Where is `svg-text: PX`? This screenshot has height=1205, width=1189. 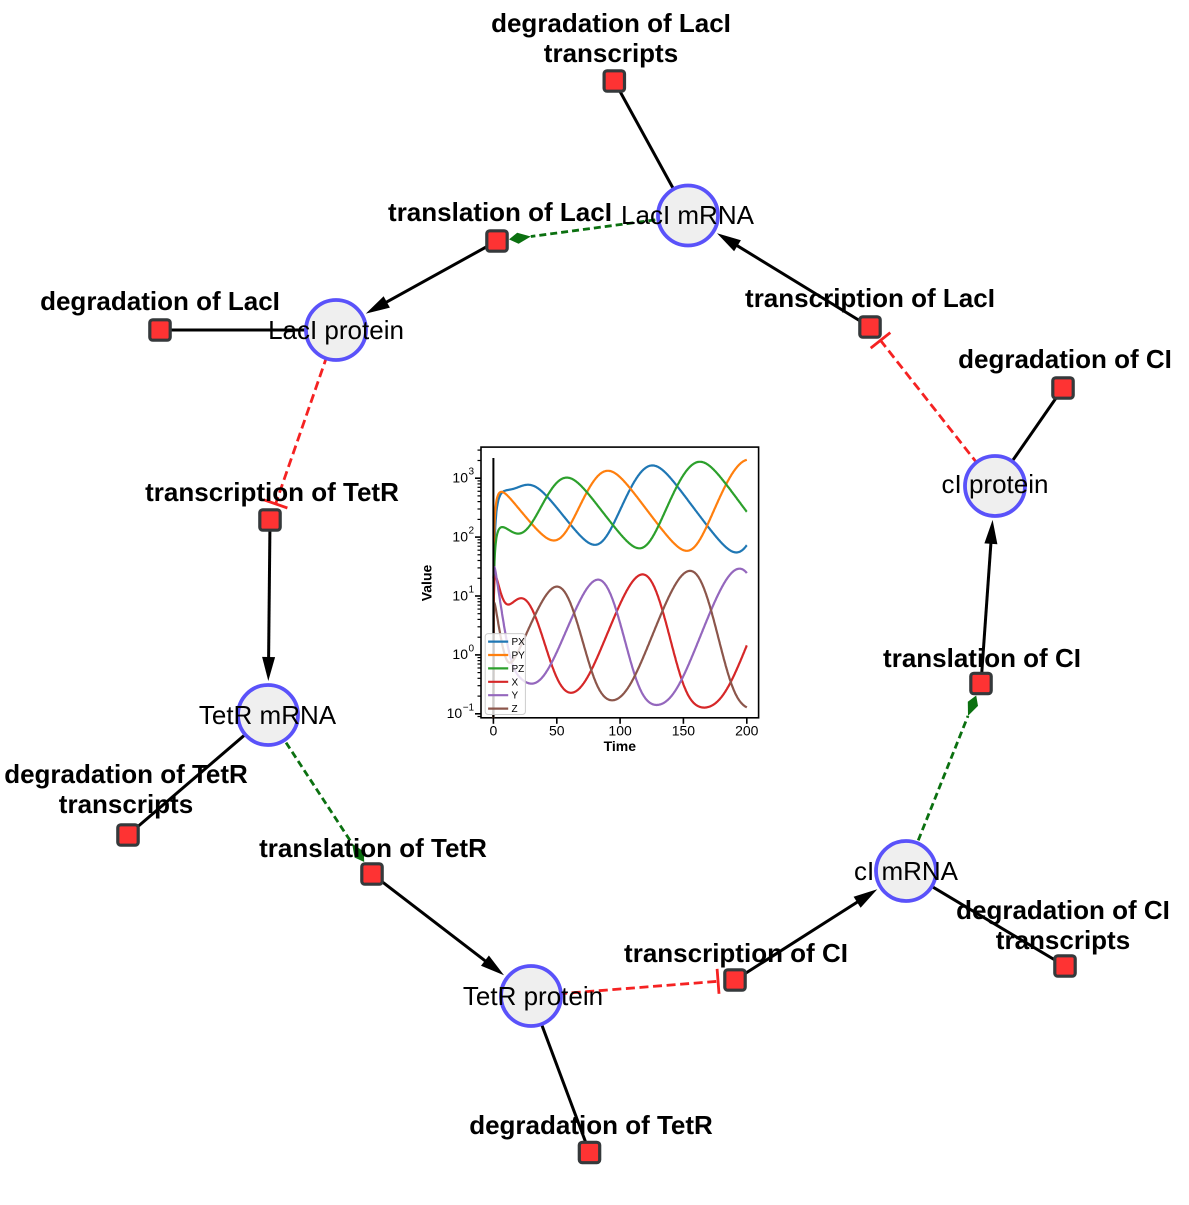 svg-text: PX is located at coordinates (519, 642).